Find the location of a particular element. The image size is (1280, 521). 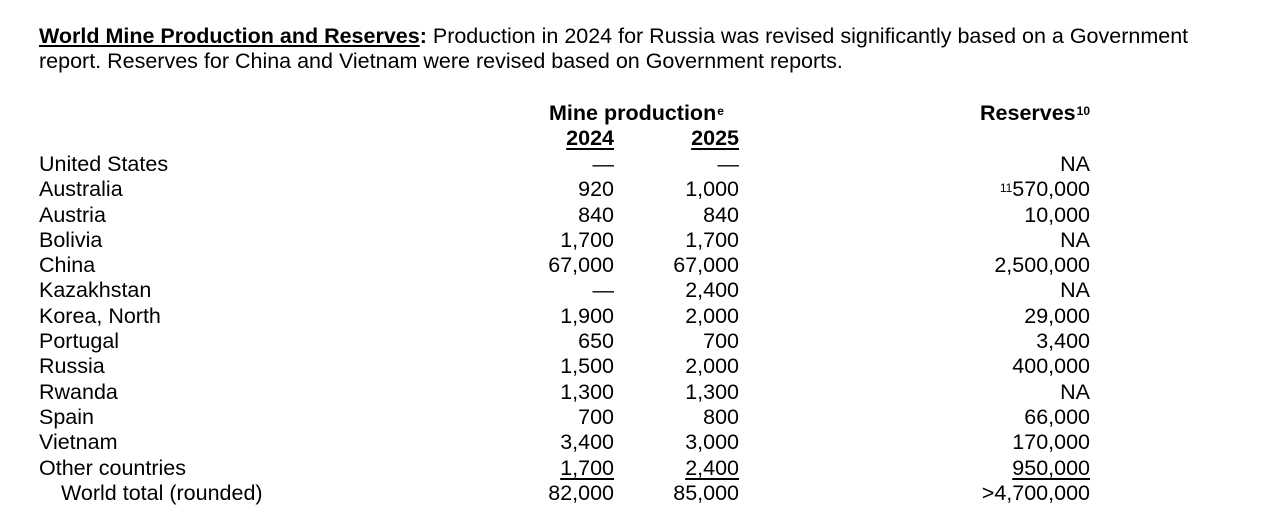

table-row: Russia 1,500 2,000 400,000 is located at coordinates (640, 366).